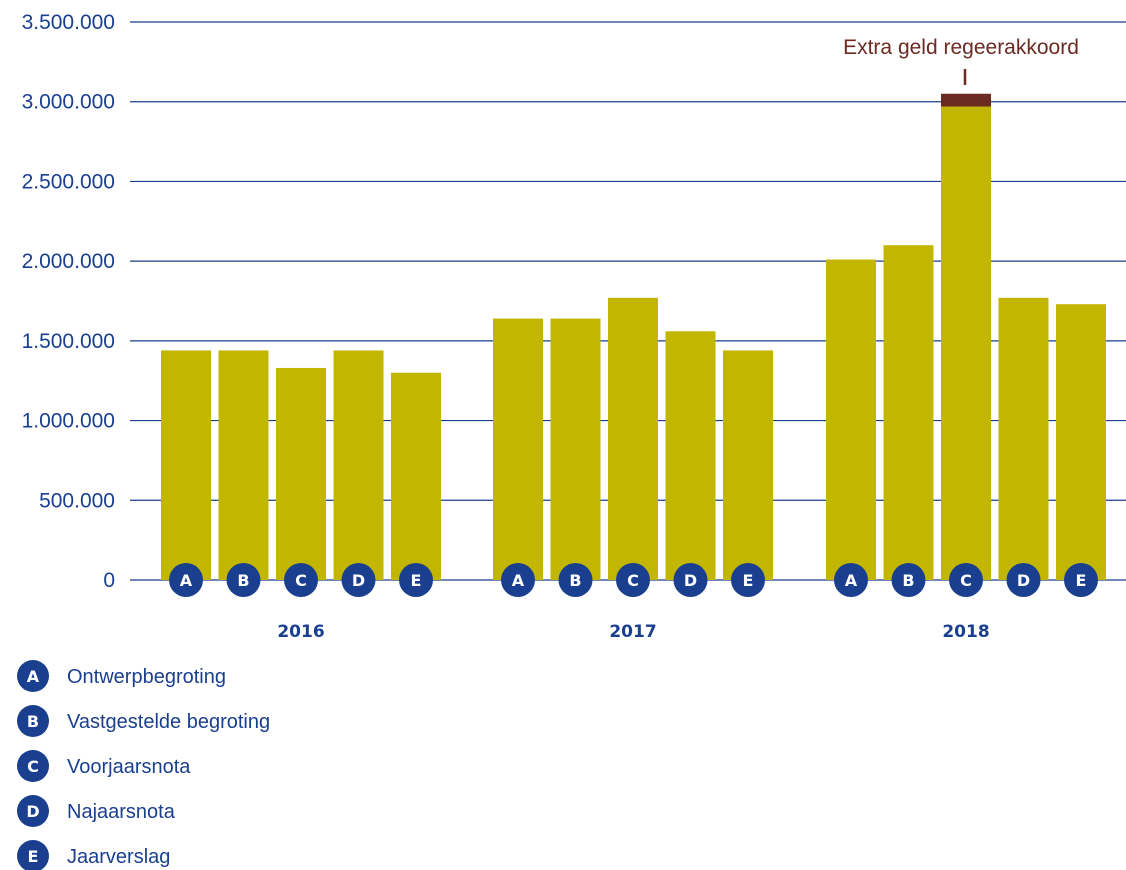 The width and height of the screenshot is (1126, 870). Describe the element at coordinates (300, 632) in the screenshot. I see `year-label: 2016` at that location.